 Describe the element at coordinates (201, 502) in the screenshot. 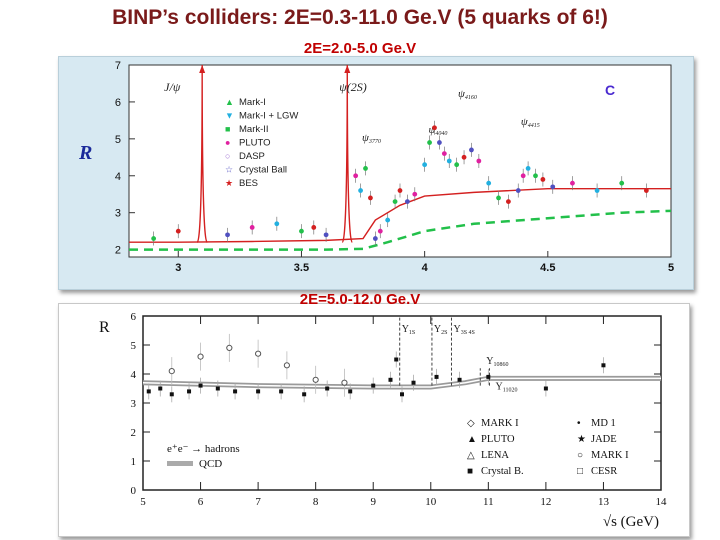

I see `x-tick-label: 6` at that location.